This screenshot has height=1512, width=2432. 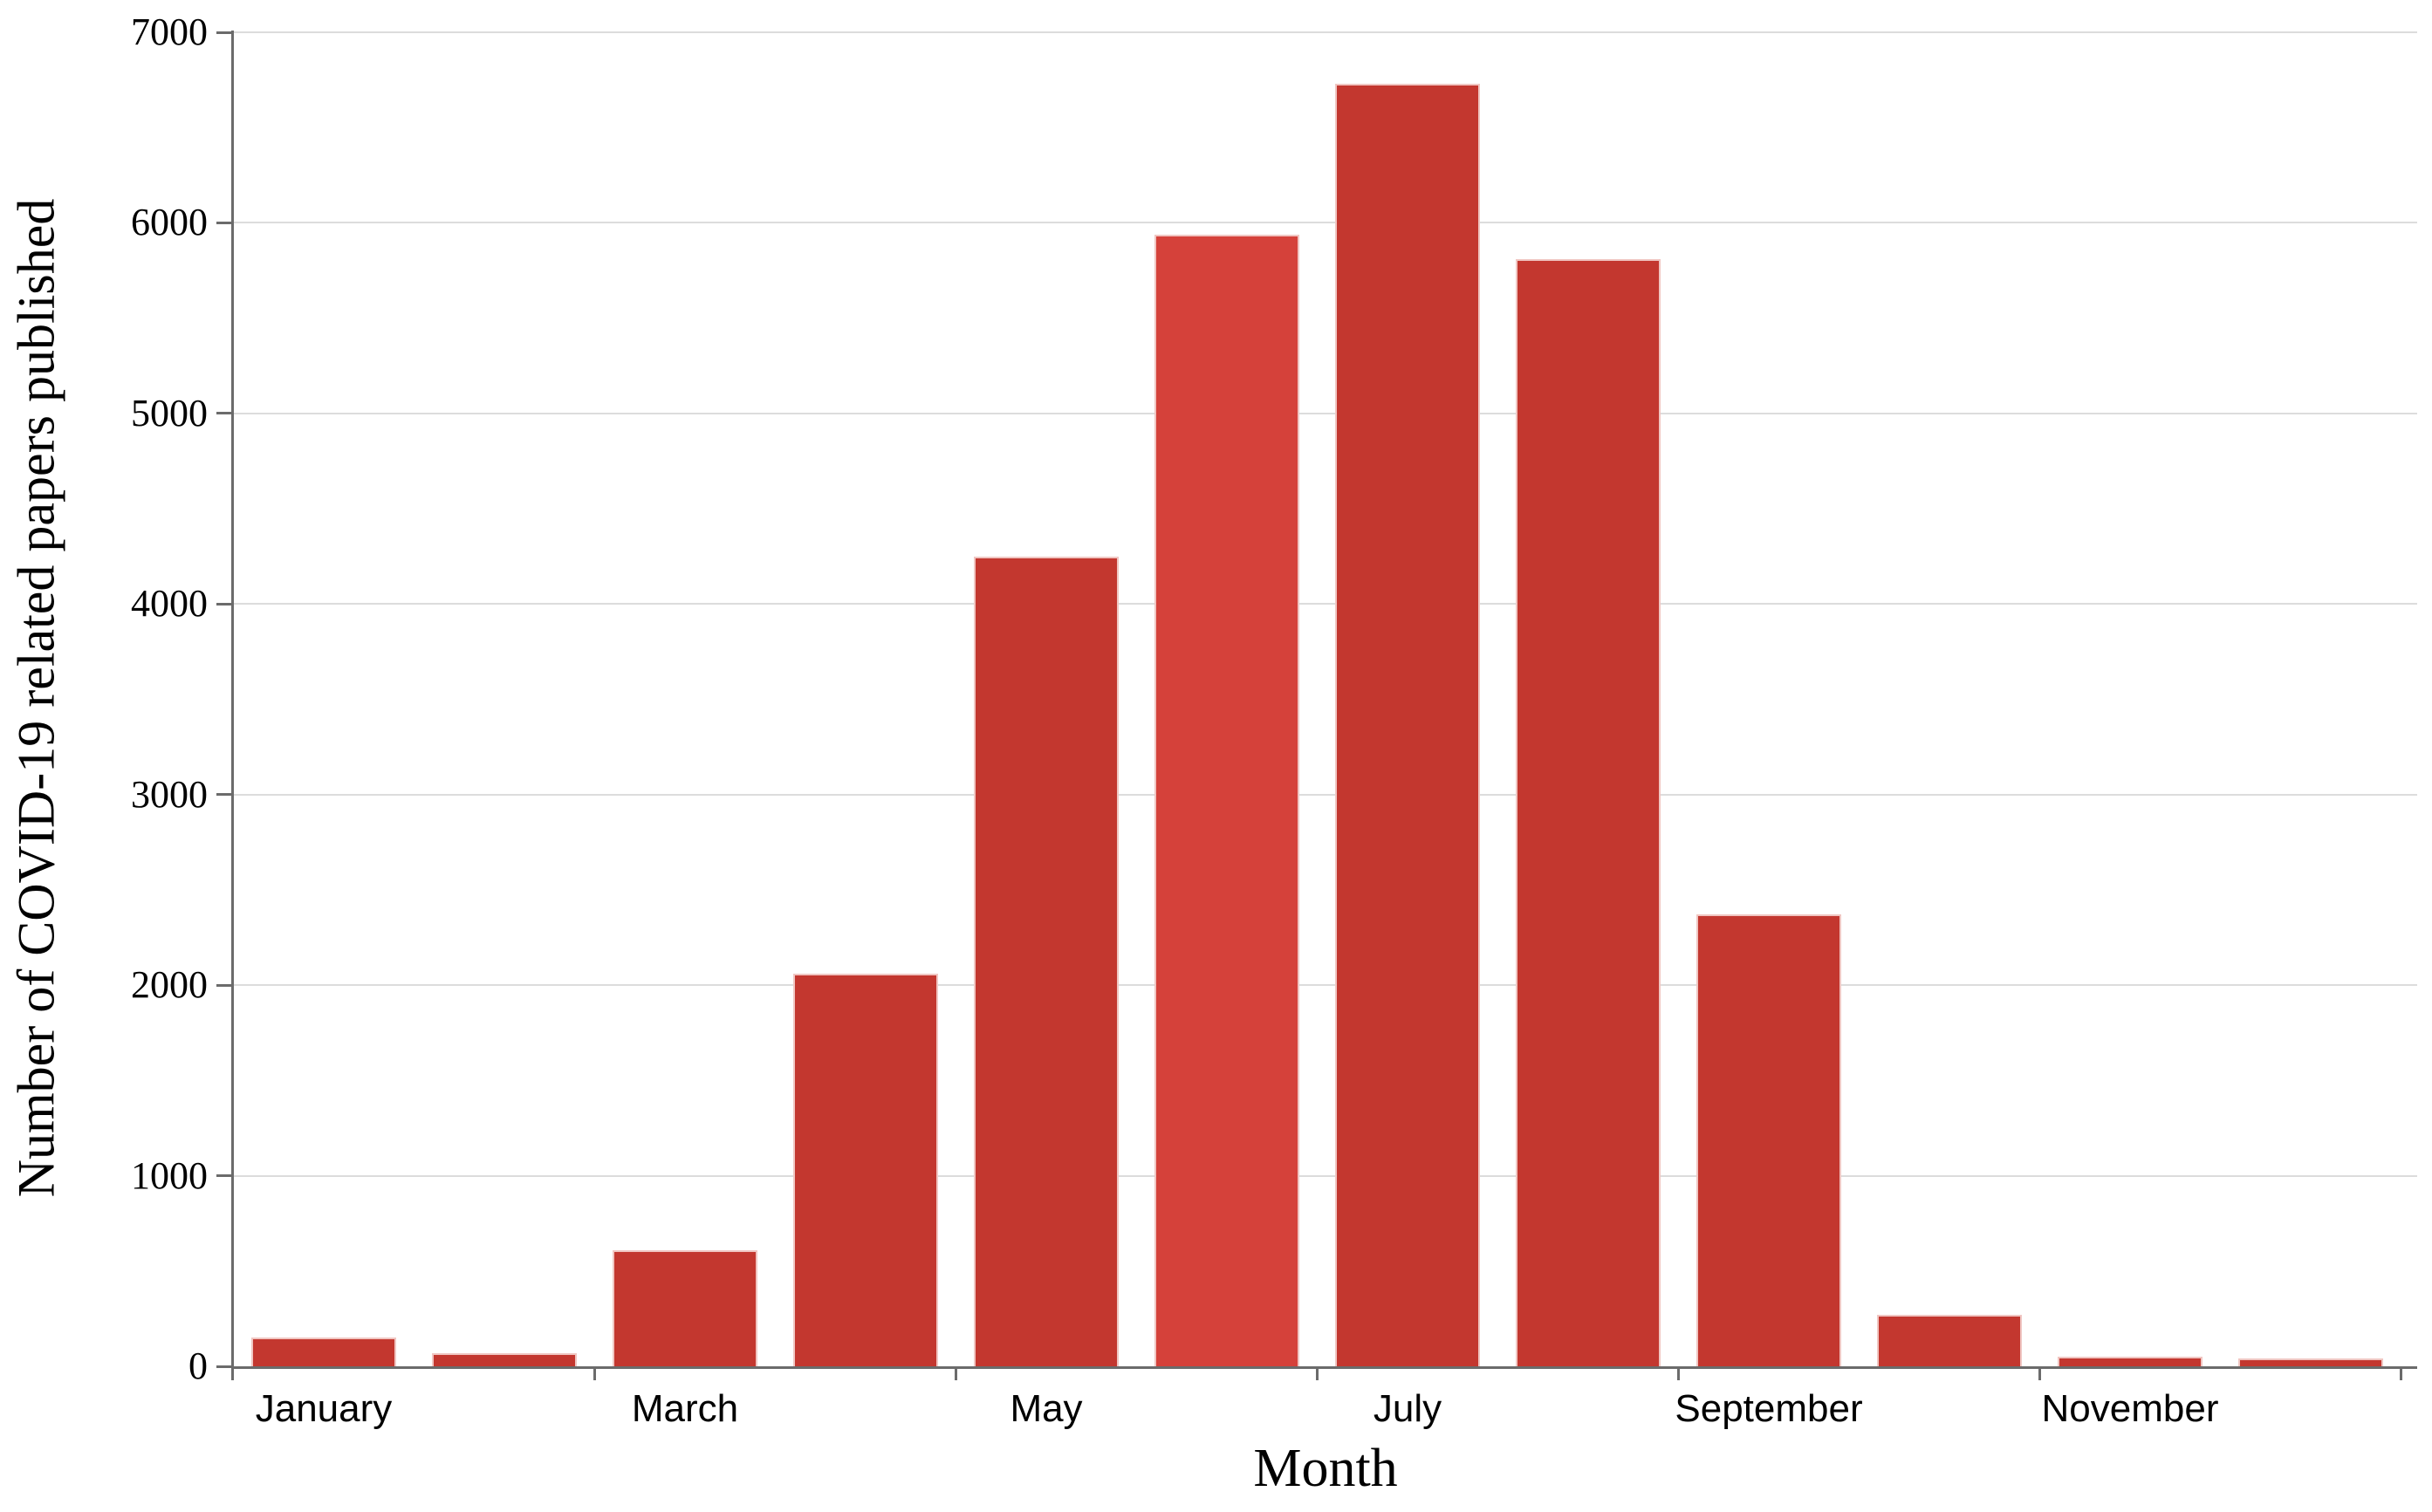 What do you see at coordinates (1046, 1408) in the screenshot?
I see `x-tick-label-may: May` at bounding box center [1046, 1408].